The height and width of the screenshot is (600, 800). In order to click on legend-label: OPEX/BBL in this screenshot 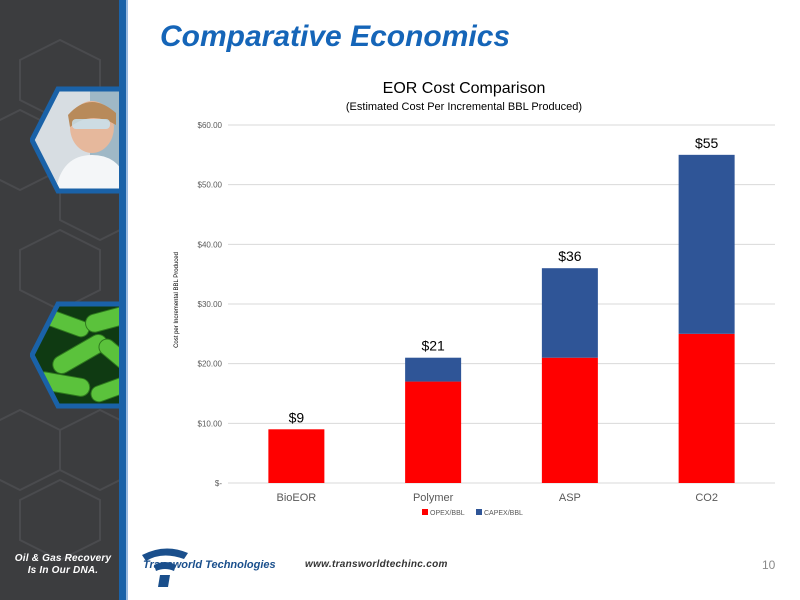, I will do `click(447, 513)`.